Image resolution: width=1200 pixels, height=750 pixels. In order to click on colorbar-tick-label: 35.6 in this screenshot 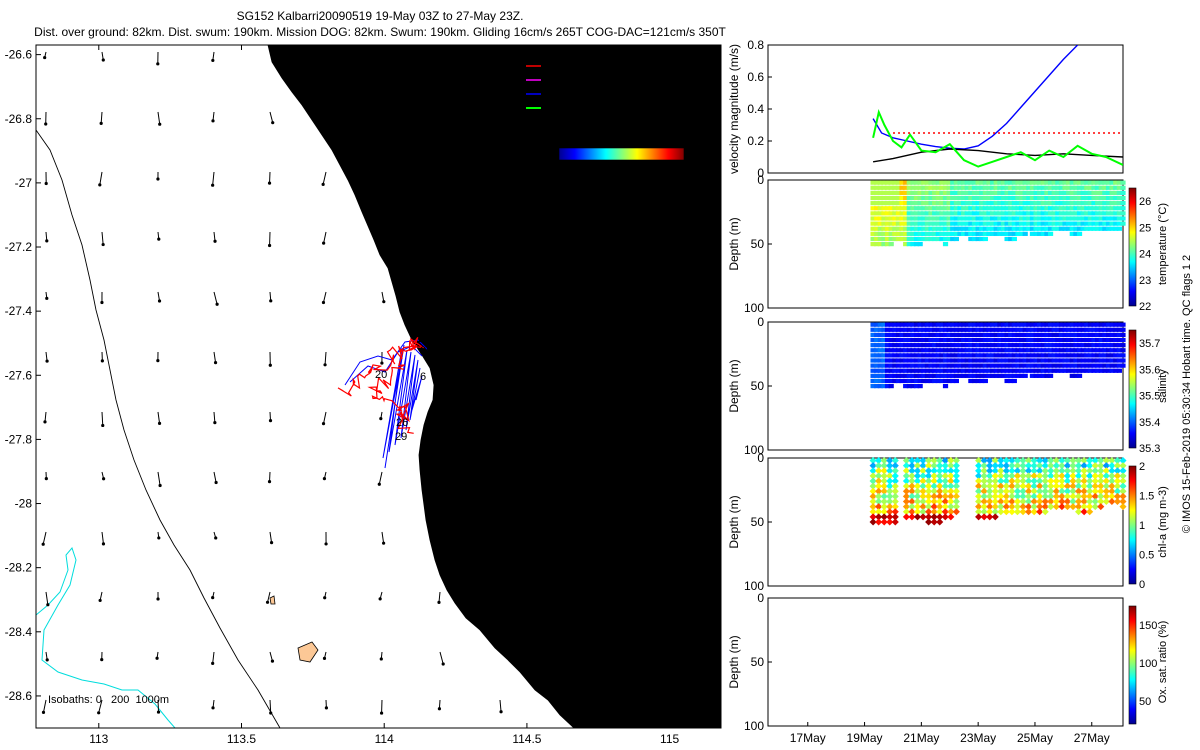, I will do `click(1149, 370)`.